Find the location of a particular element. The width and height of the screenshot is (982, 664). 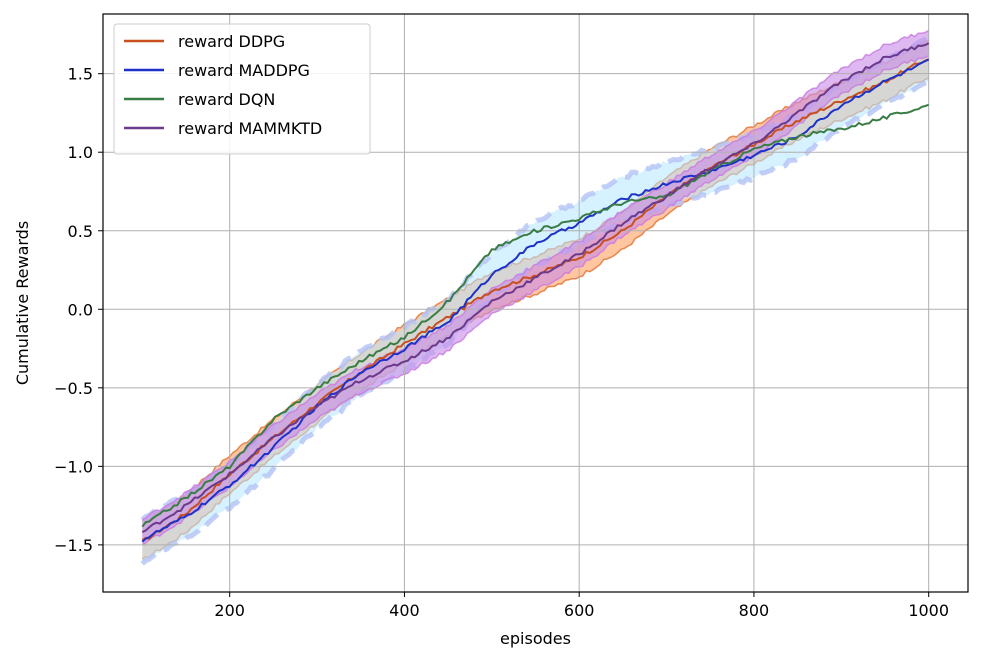

x-tick-label: 1000 is located at coordinates (928, 610).